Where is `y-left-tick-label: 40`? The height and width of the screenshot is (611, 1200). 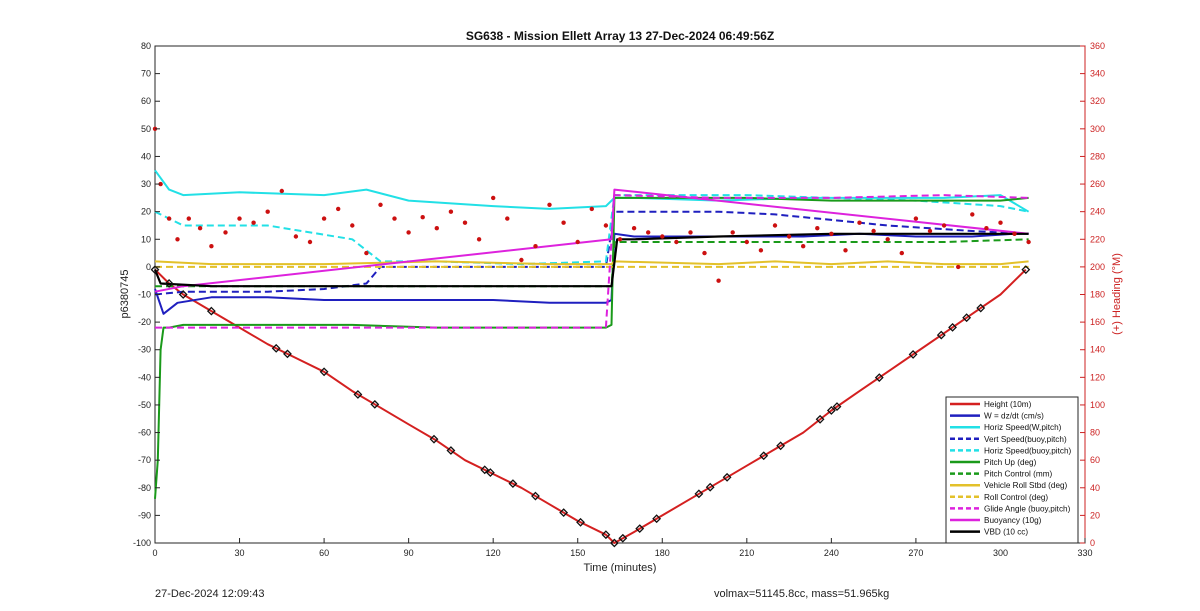
y-left-tick-label: 40 is located at coordinates (146, 156).